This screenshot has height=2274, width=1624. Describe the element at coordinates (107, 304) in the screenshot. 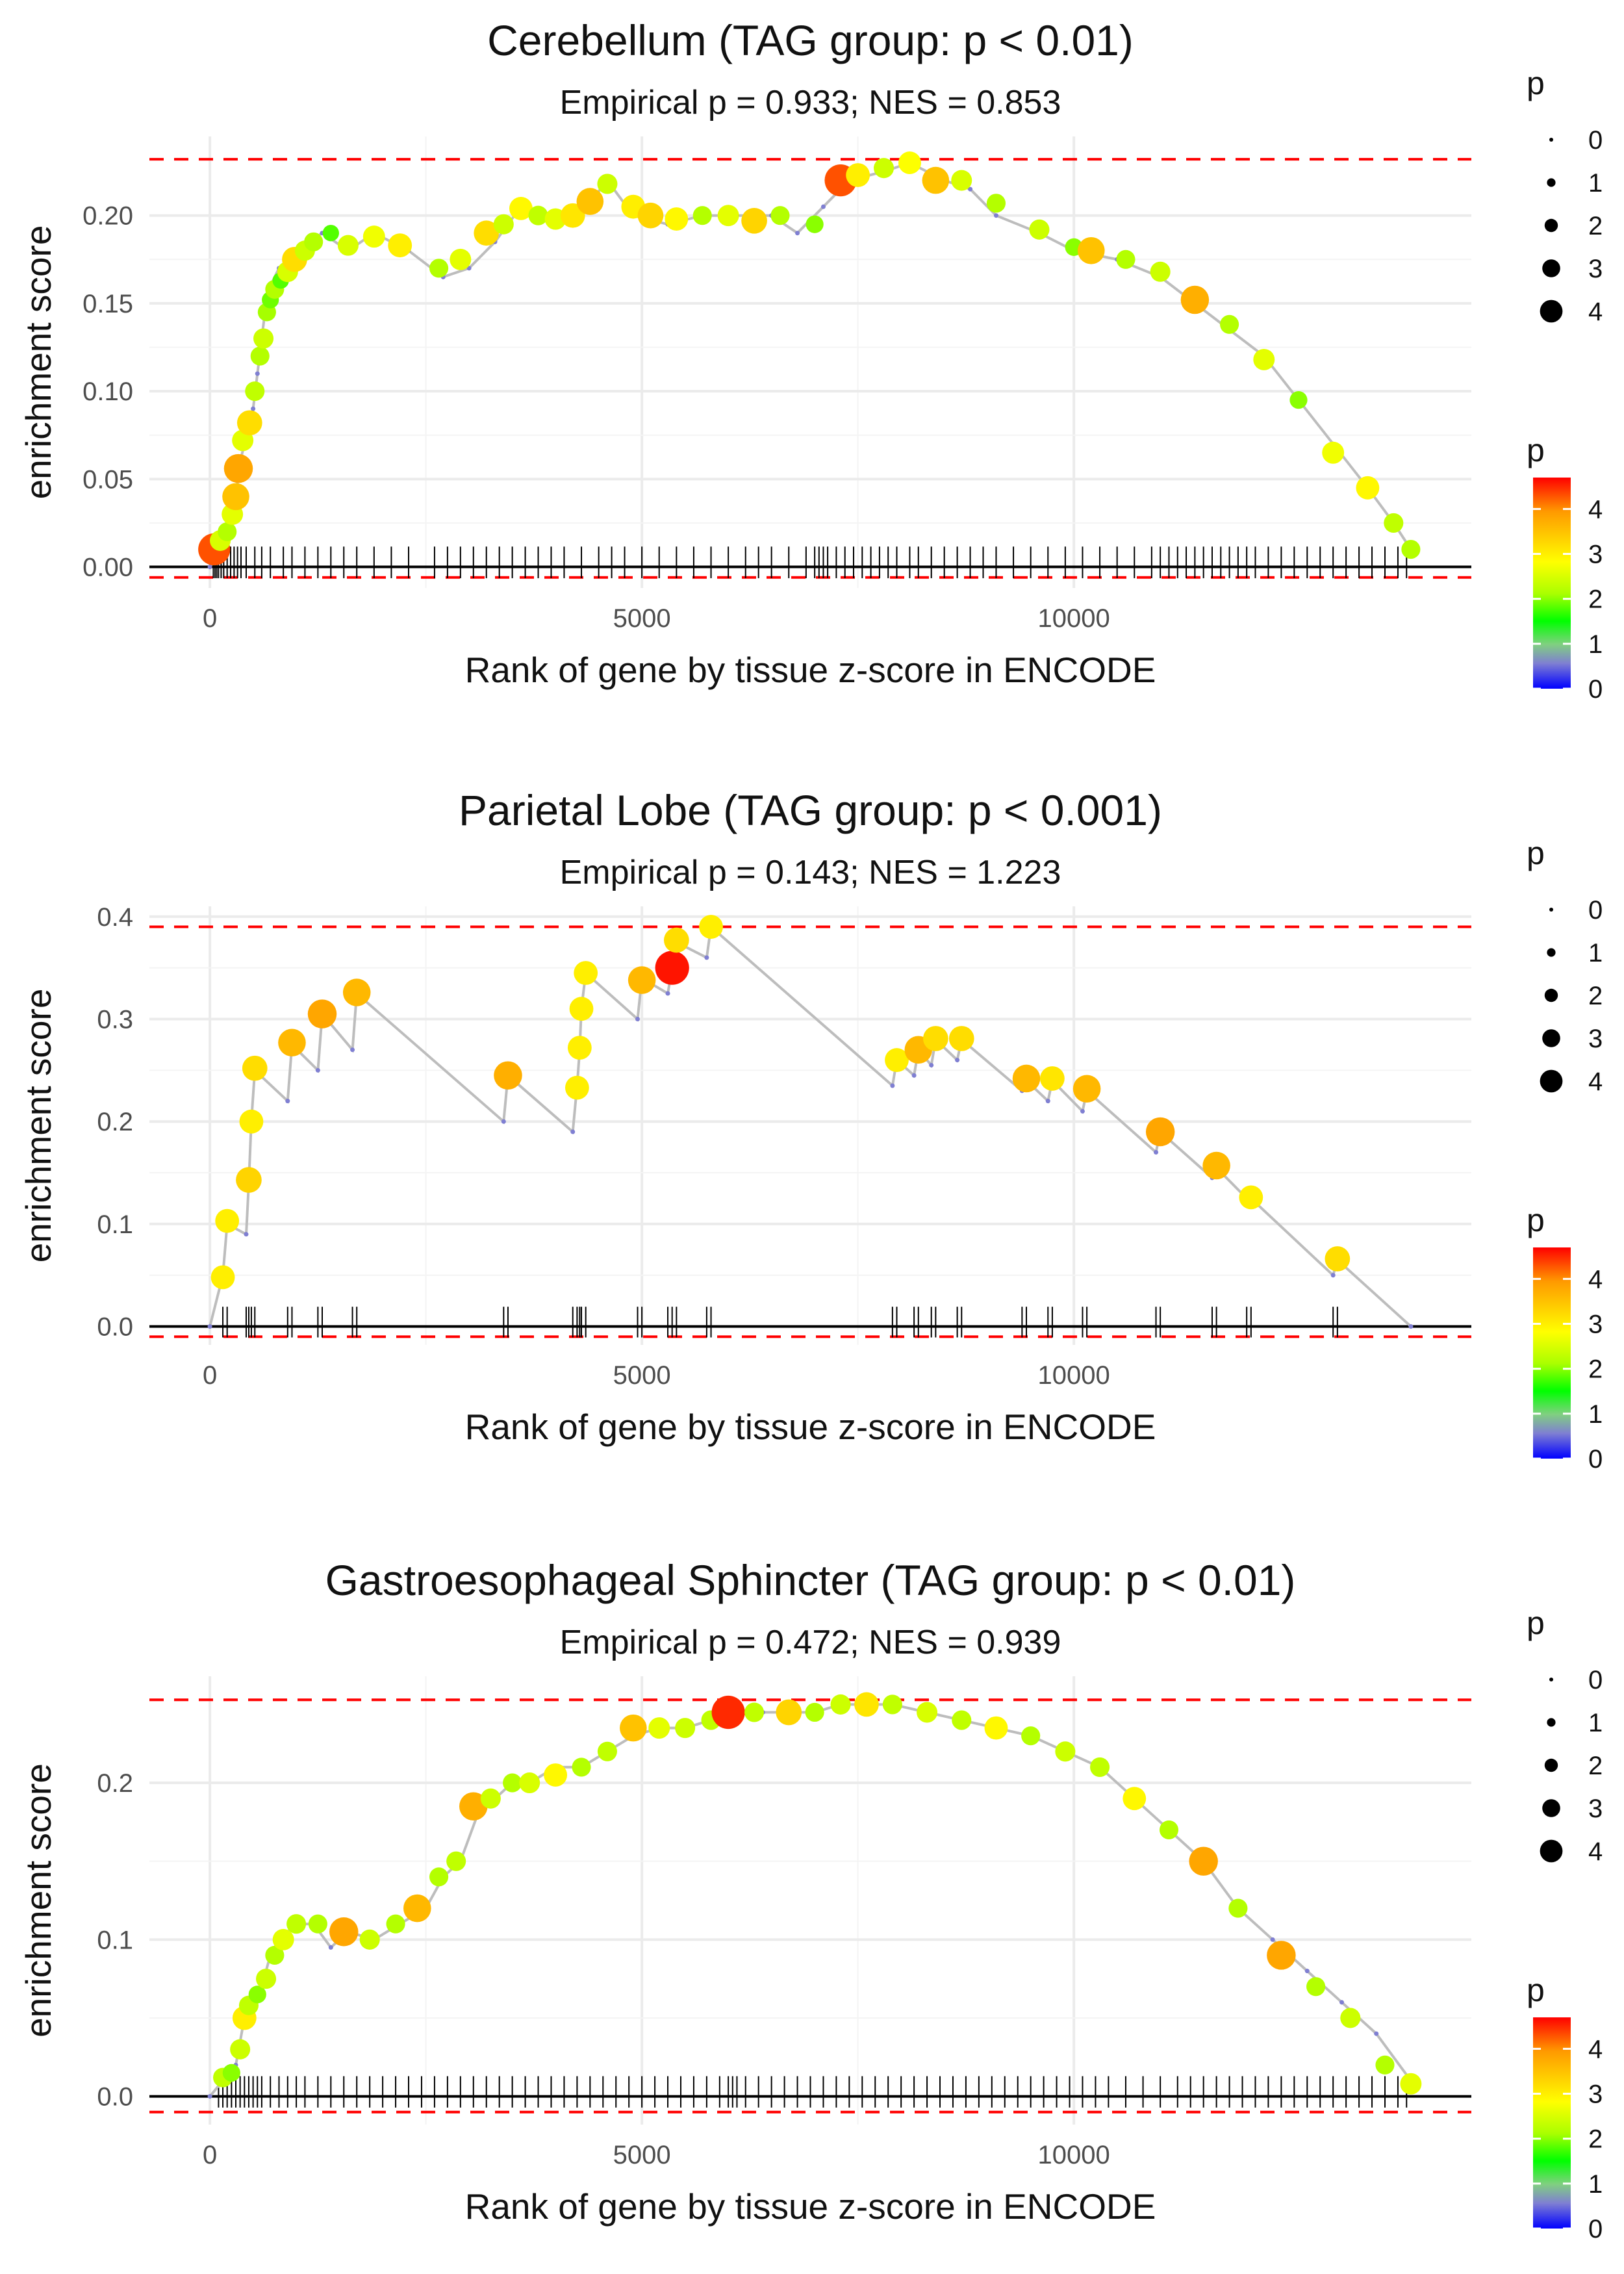

I see `y-tick-label: 0.15` at that location.